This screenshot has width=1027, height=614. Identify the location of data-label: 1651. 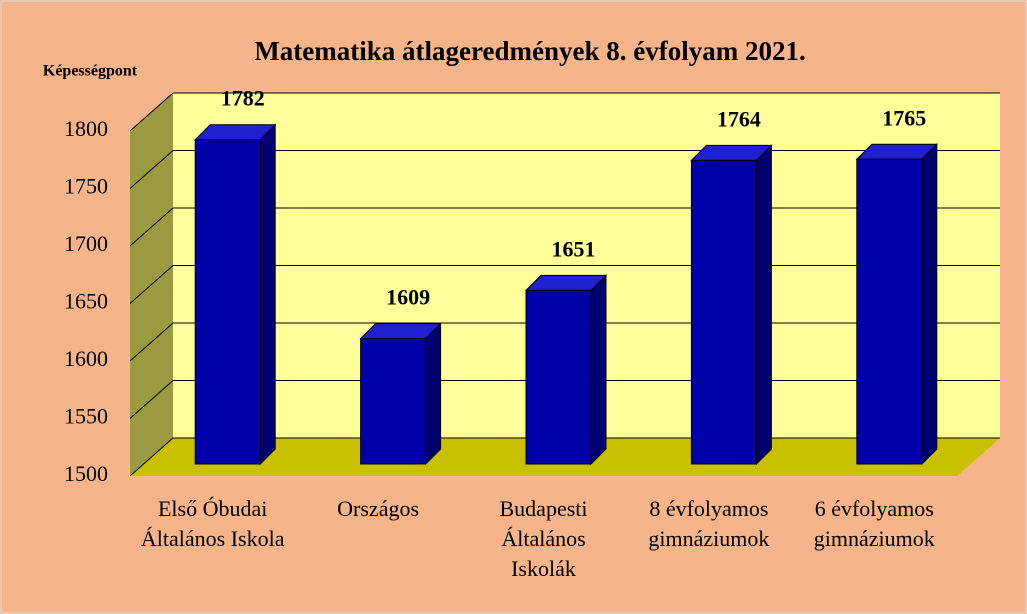
(574, 248).